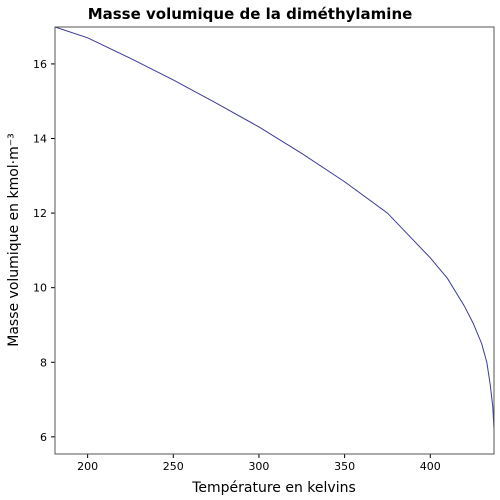  I want to click on x-tick-label: 400, so click(430, 466).